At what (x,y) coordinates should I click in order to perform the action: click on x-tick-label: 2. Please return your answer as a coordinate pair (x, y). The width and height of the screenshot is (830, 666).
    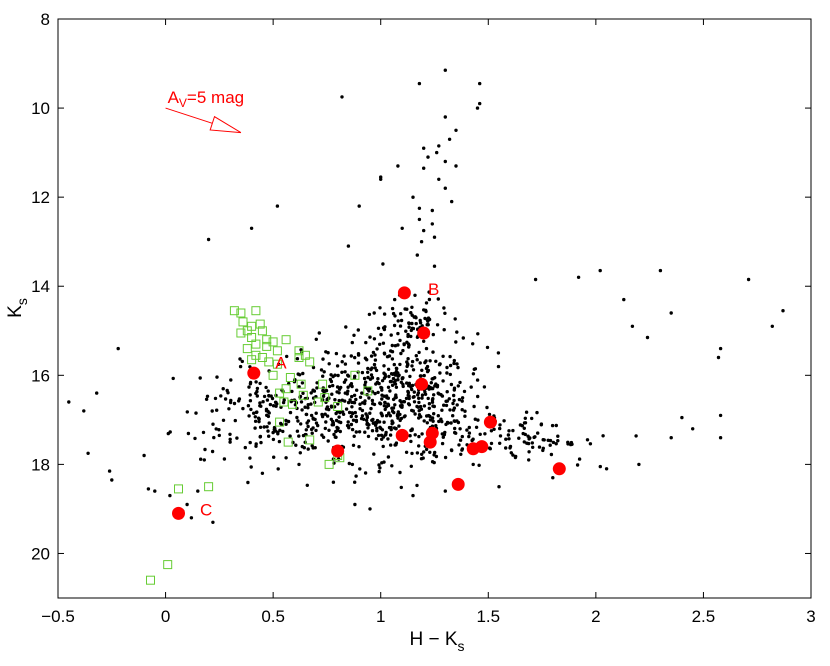
    Looking at the image, I should click on (595, 616).